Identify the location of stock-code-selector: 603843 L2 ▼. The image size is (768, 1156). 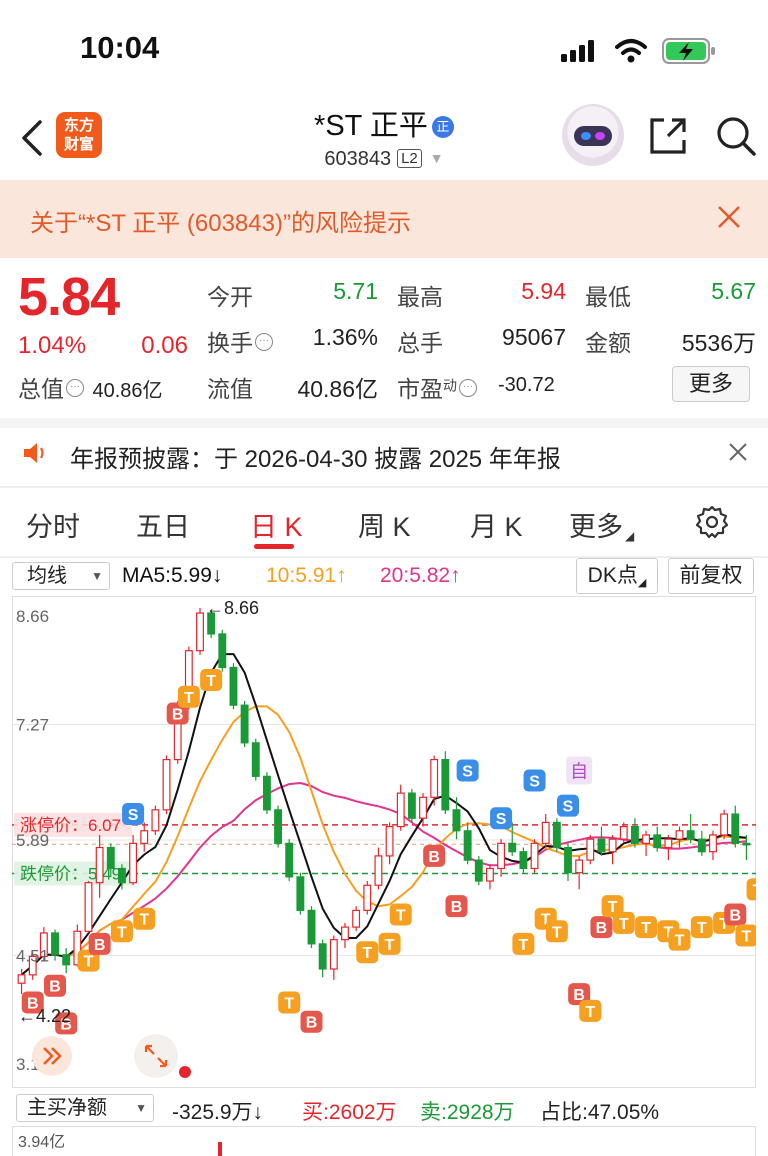
(384, 159).